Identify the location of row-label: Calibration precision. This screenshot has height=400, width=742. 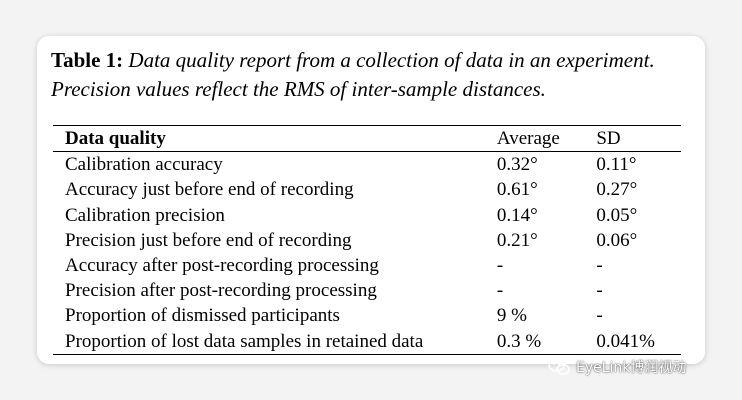
(145, 215).